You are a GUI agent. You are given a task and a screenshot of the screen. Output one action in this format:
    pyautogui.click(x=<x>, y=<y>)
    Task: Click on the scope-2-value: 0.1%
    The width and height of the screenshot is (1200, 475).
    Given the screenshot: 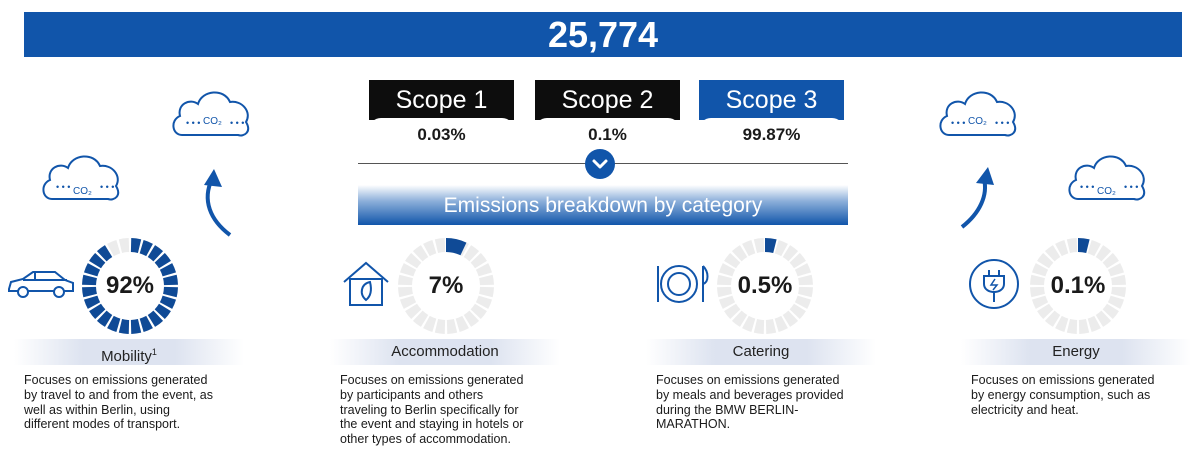 What is the action you would take?
    pyautogui.click(x=607, y=135)
    